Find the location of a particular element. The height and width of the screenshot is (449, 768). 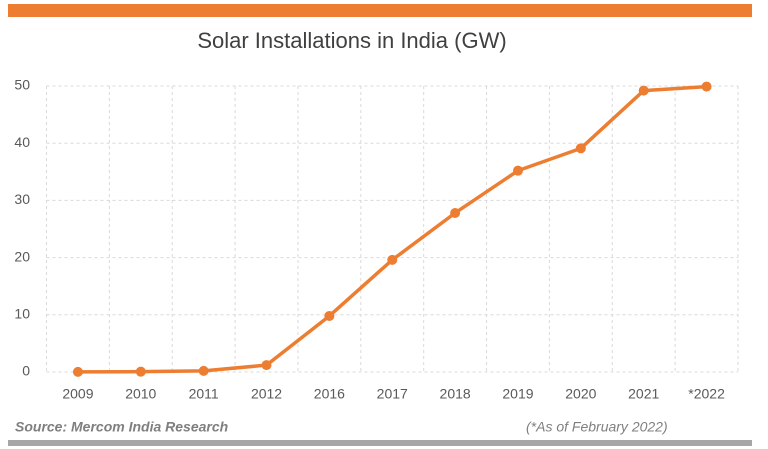

y-tick-label: 10 is located at coordinates (22, 314).